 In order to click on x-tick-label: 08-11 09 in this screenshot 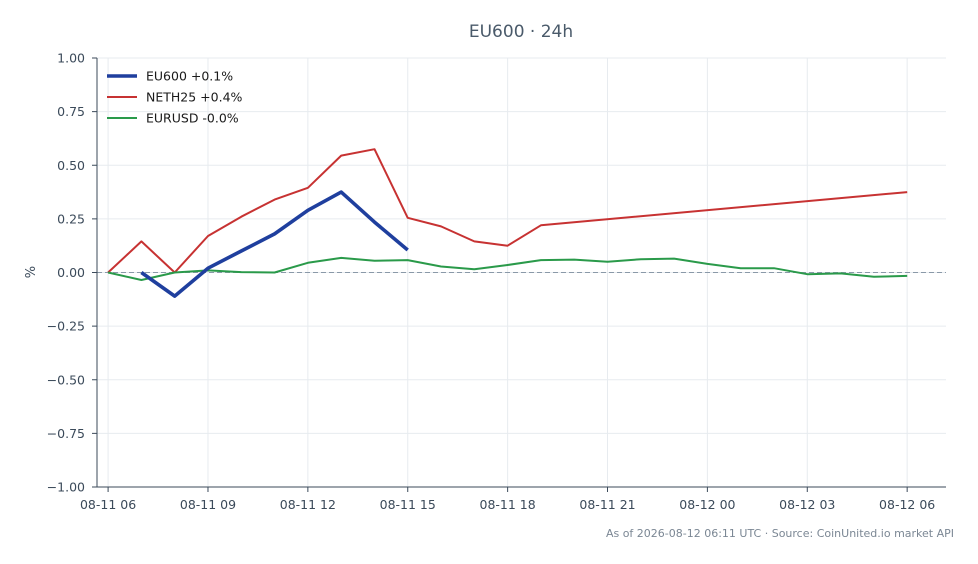, I will do `click(208, 504)`.